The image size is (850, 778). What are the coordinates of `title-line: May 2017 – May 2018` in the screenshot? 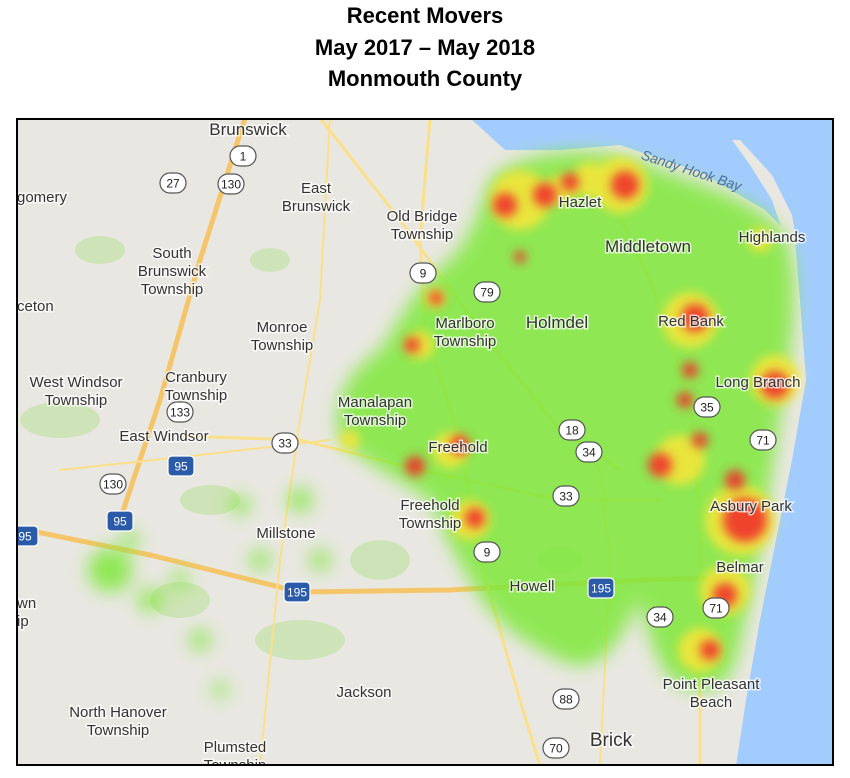 It's located at (425, 47).